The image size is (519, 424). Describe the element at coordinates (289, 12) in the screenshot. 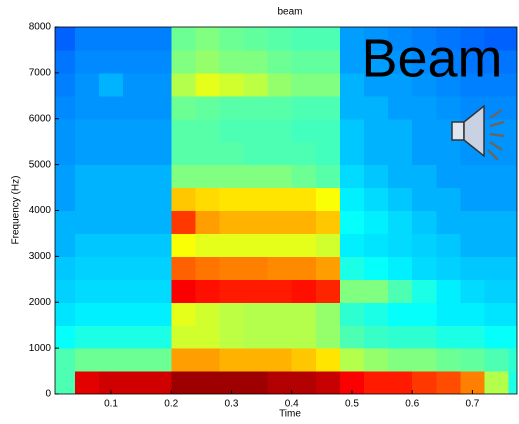

I see `chart-title: beam` at that location.